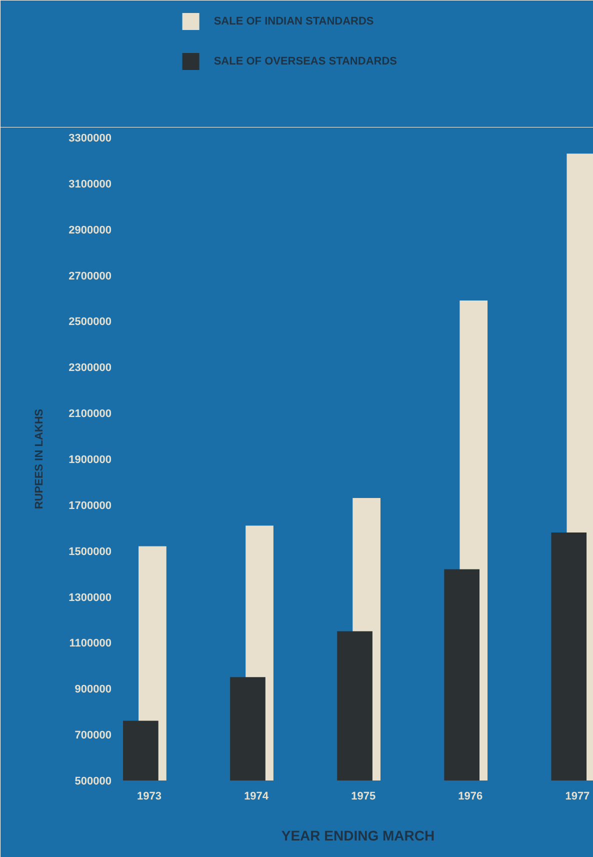  Describe the element at coordinates (257, 796) in the screenshot. I see `x-tick-label: 1974` at that location.